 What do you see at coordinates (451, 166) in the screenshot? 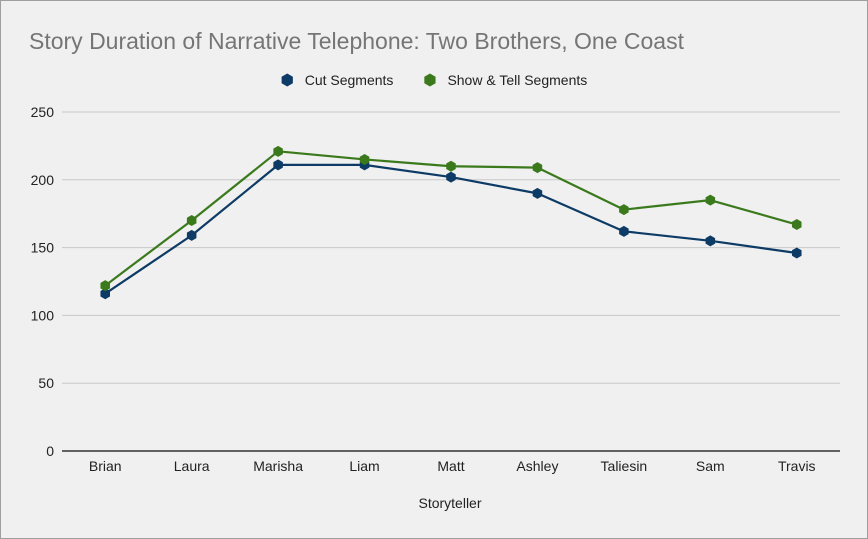
I see `data-point-show-tell-matt` at bounding box center [451, 166].